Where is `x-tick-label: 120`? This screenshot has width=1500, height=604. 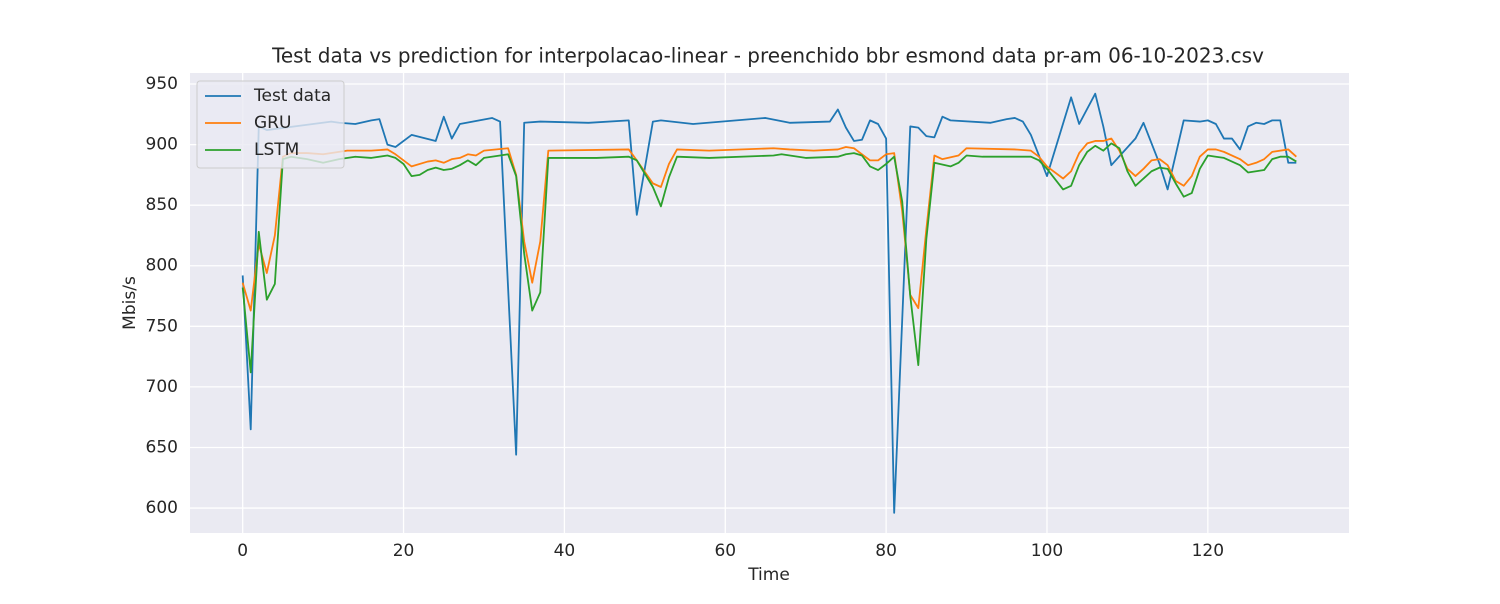
x-tick-label: 120 is located at coordinates (1208, 551).